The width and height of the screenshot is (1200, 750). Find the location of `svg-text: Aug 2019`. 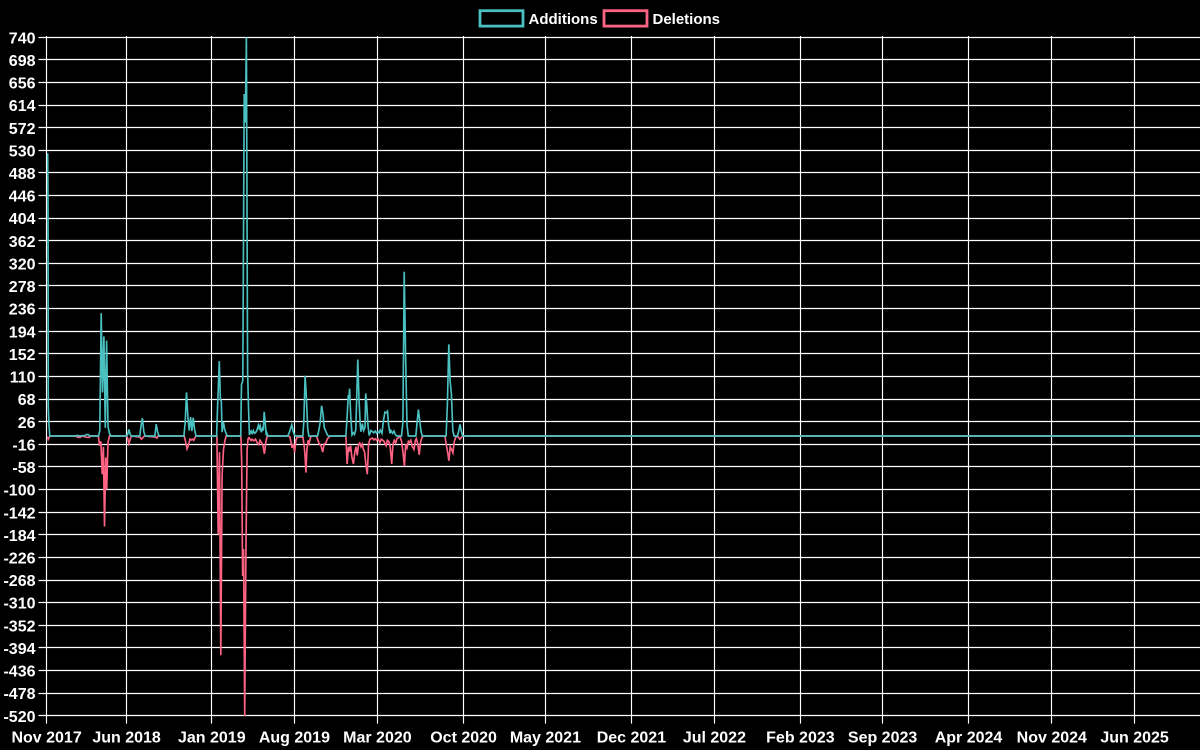

svg-text: Aug 2019 is located at coordinates (294, 738).